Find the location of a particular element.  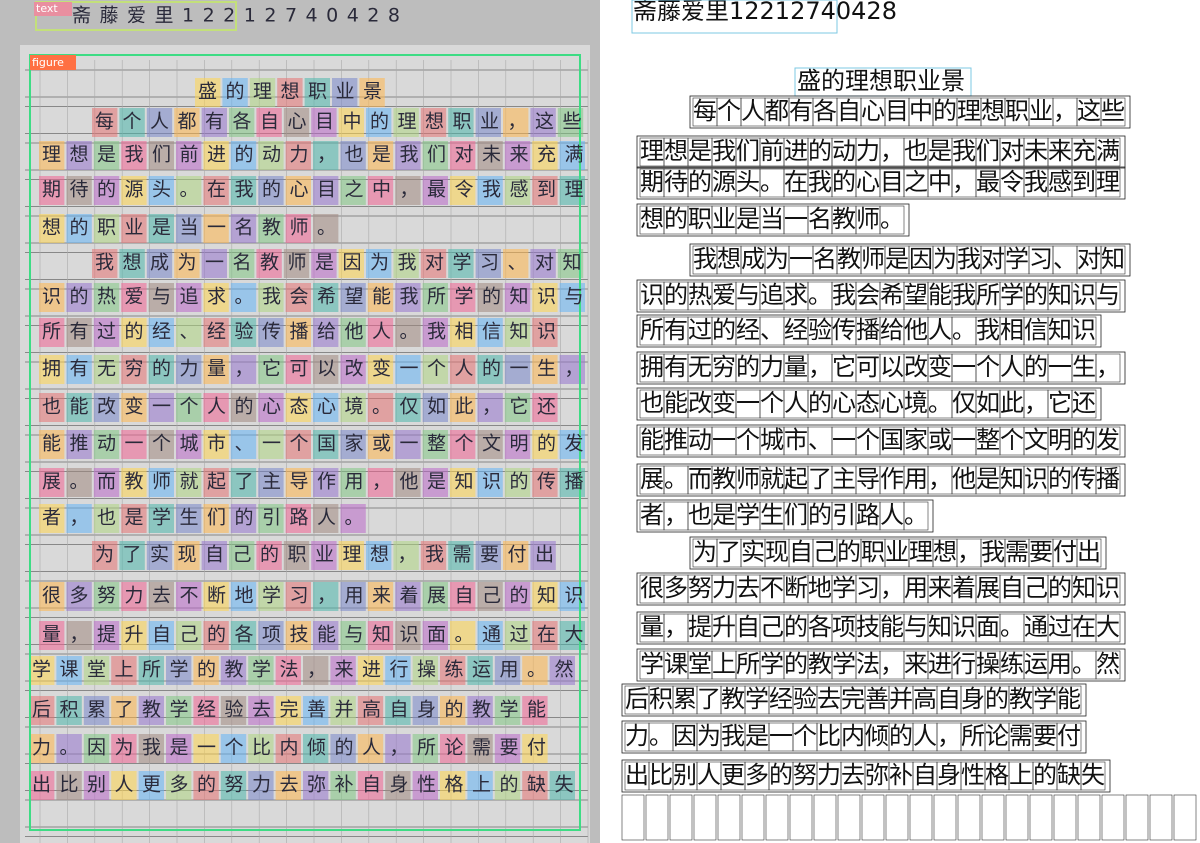

handwritten-line: 能推动一个城市、一个国家或一整个文明的发 is located at coordinates (317, 444).